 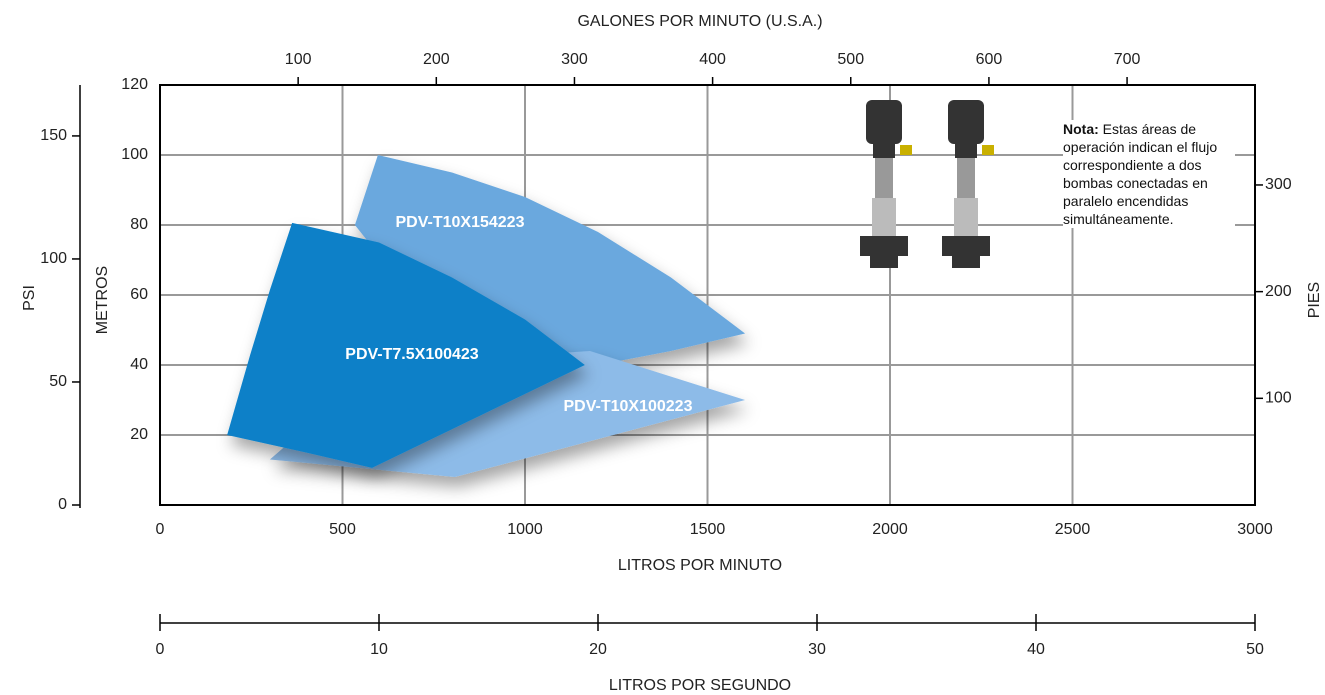 What do you see at coordinates (139, 364) in the screenshot?
I see `y-tick-label: 40` at bounding box center [139, 364].